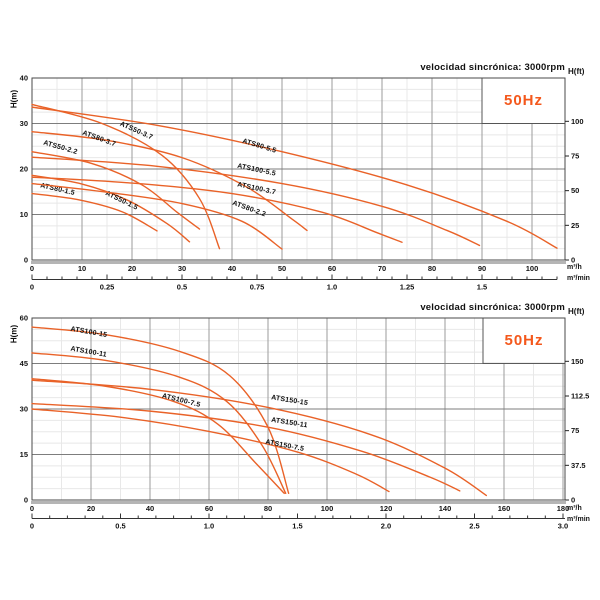 The image size is (600, 600). I want to click on curve-label-ATS50-2.2: ATS50-2.2, so click(60, 148).